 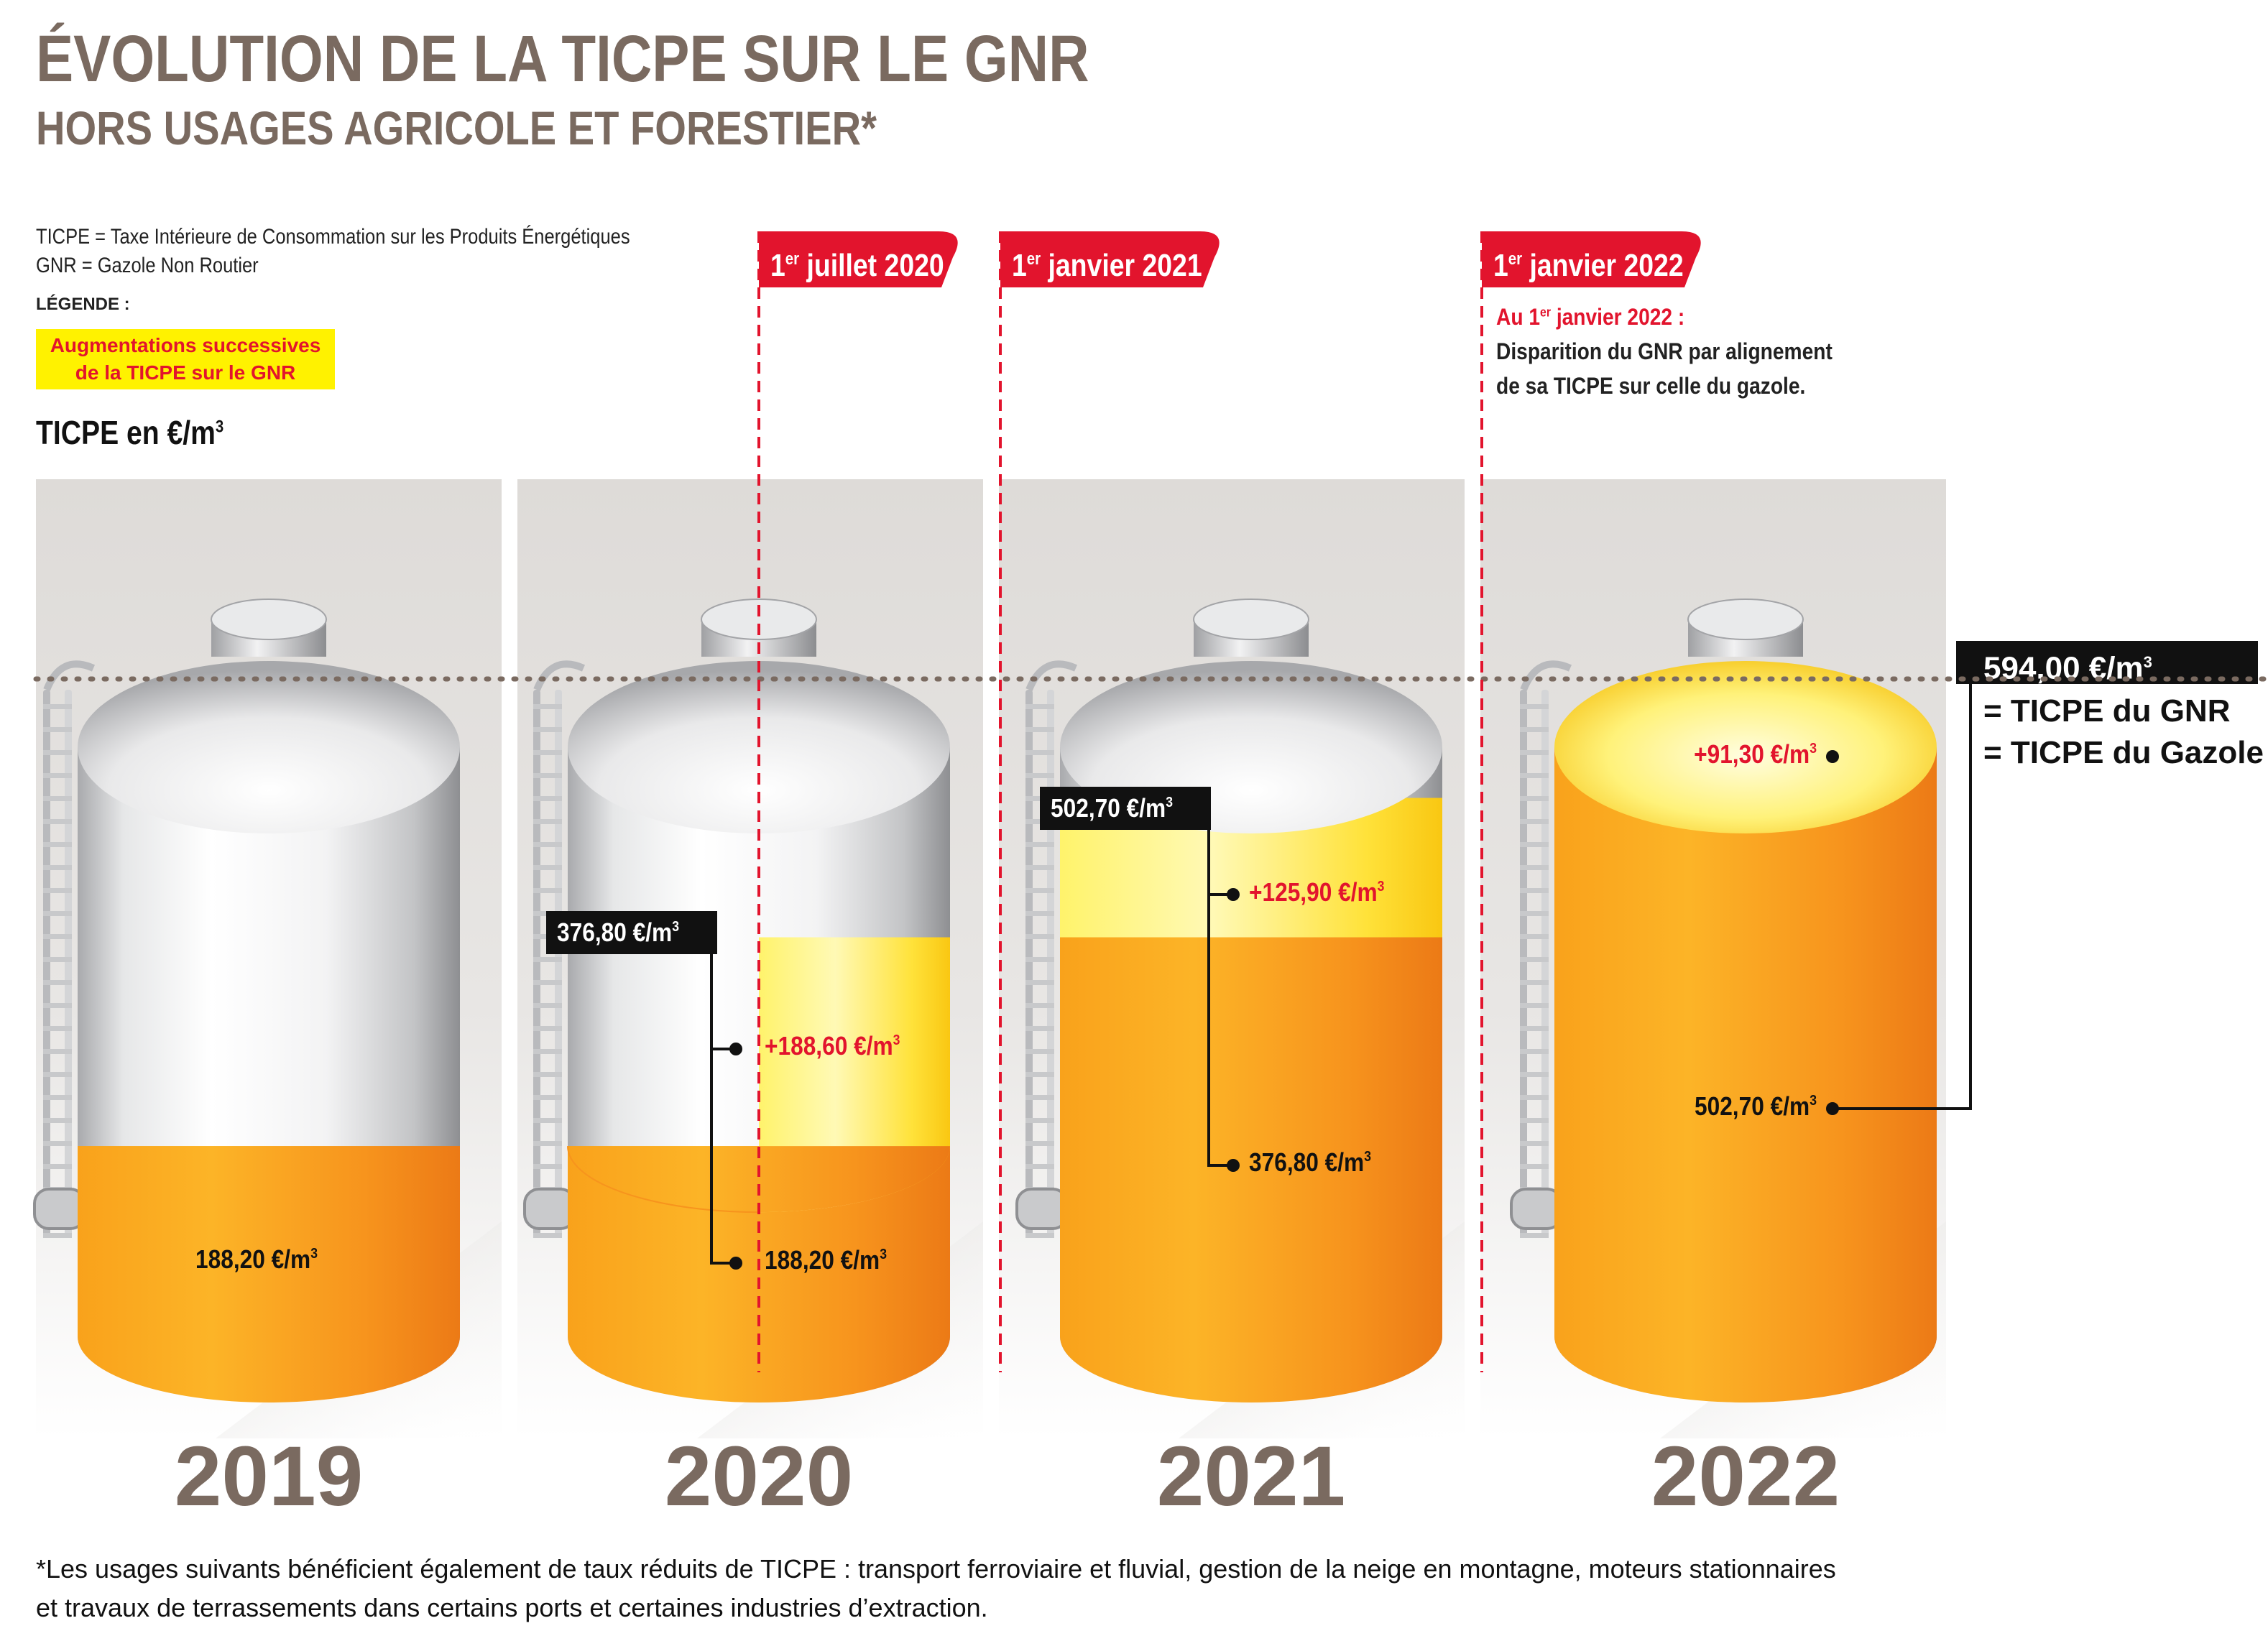 I want to click on tank-cap-top, so click(x=1746, y=620).